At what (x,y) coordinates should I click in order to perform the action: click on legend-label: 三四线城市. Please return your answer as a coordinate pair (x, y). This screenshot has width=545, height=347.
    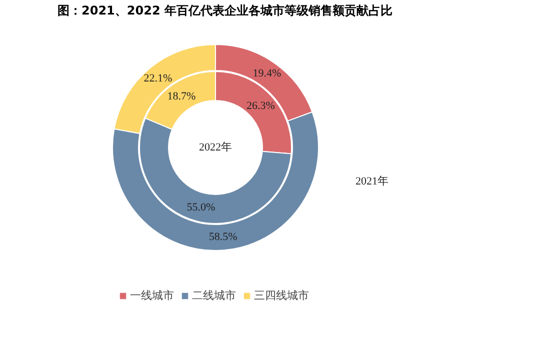
    Looking at the image, I should click on (281, 295).